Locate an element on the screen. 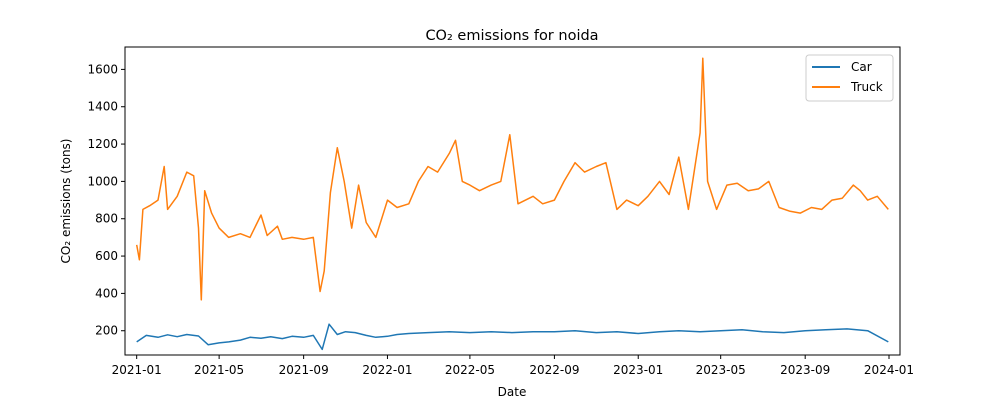  y-tick-label: 1000 is located at coordinates (102, 181).